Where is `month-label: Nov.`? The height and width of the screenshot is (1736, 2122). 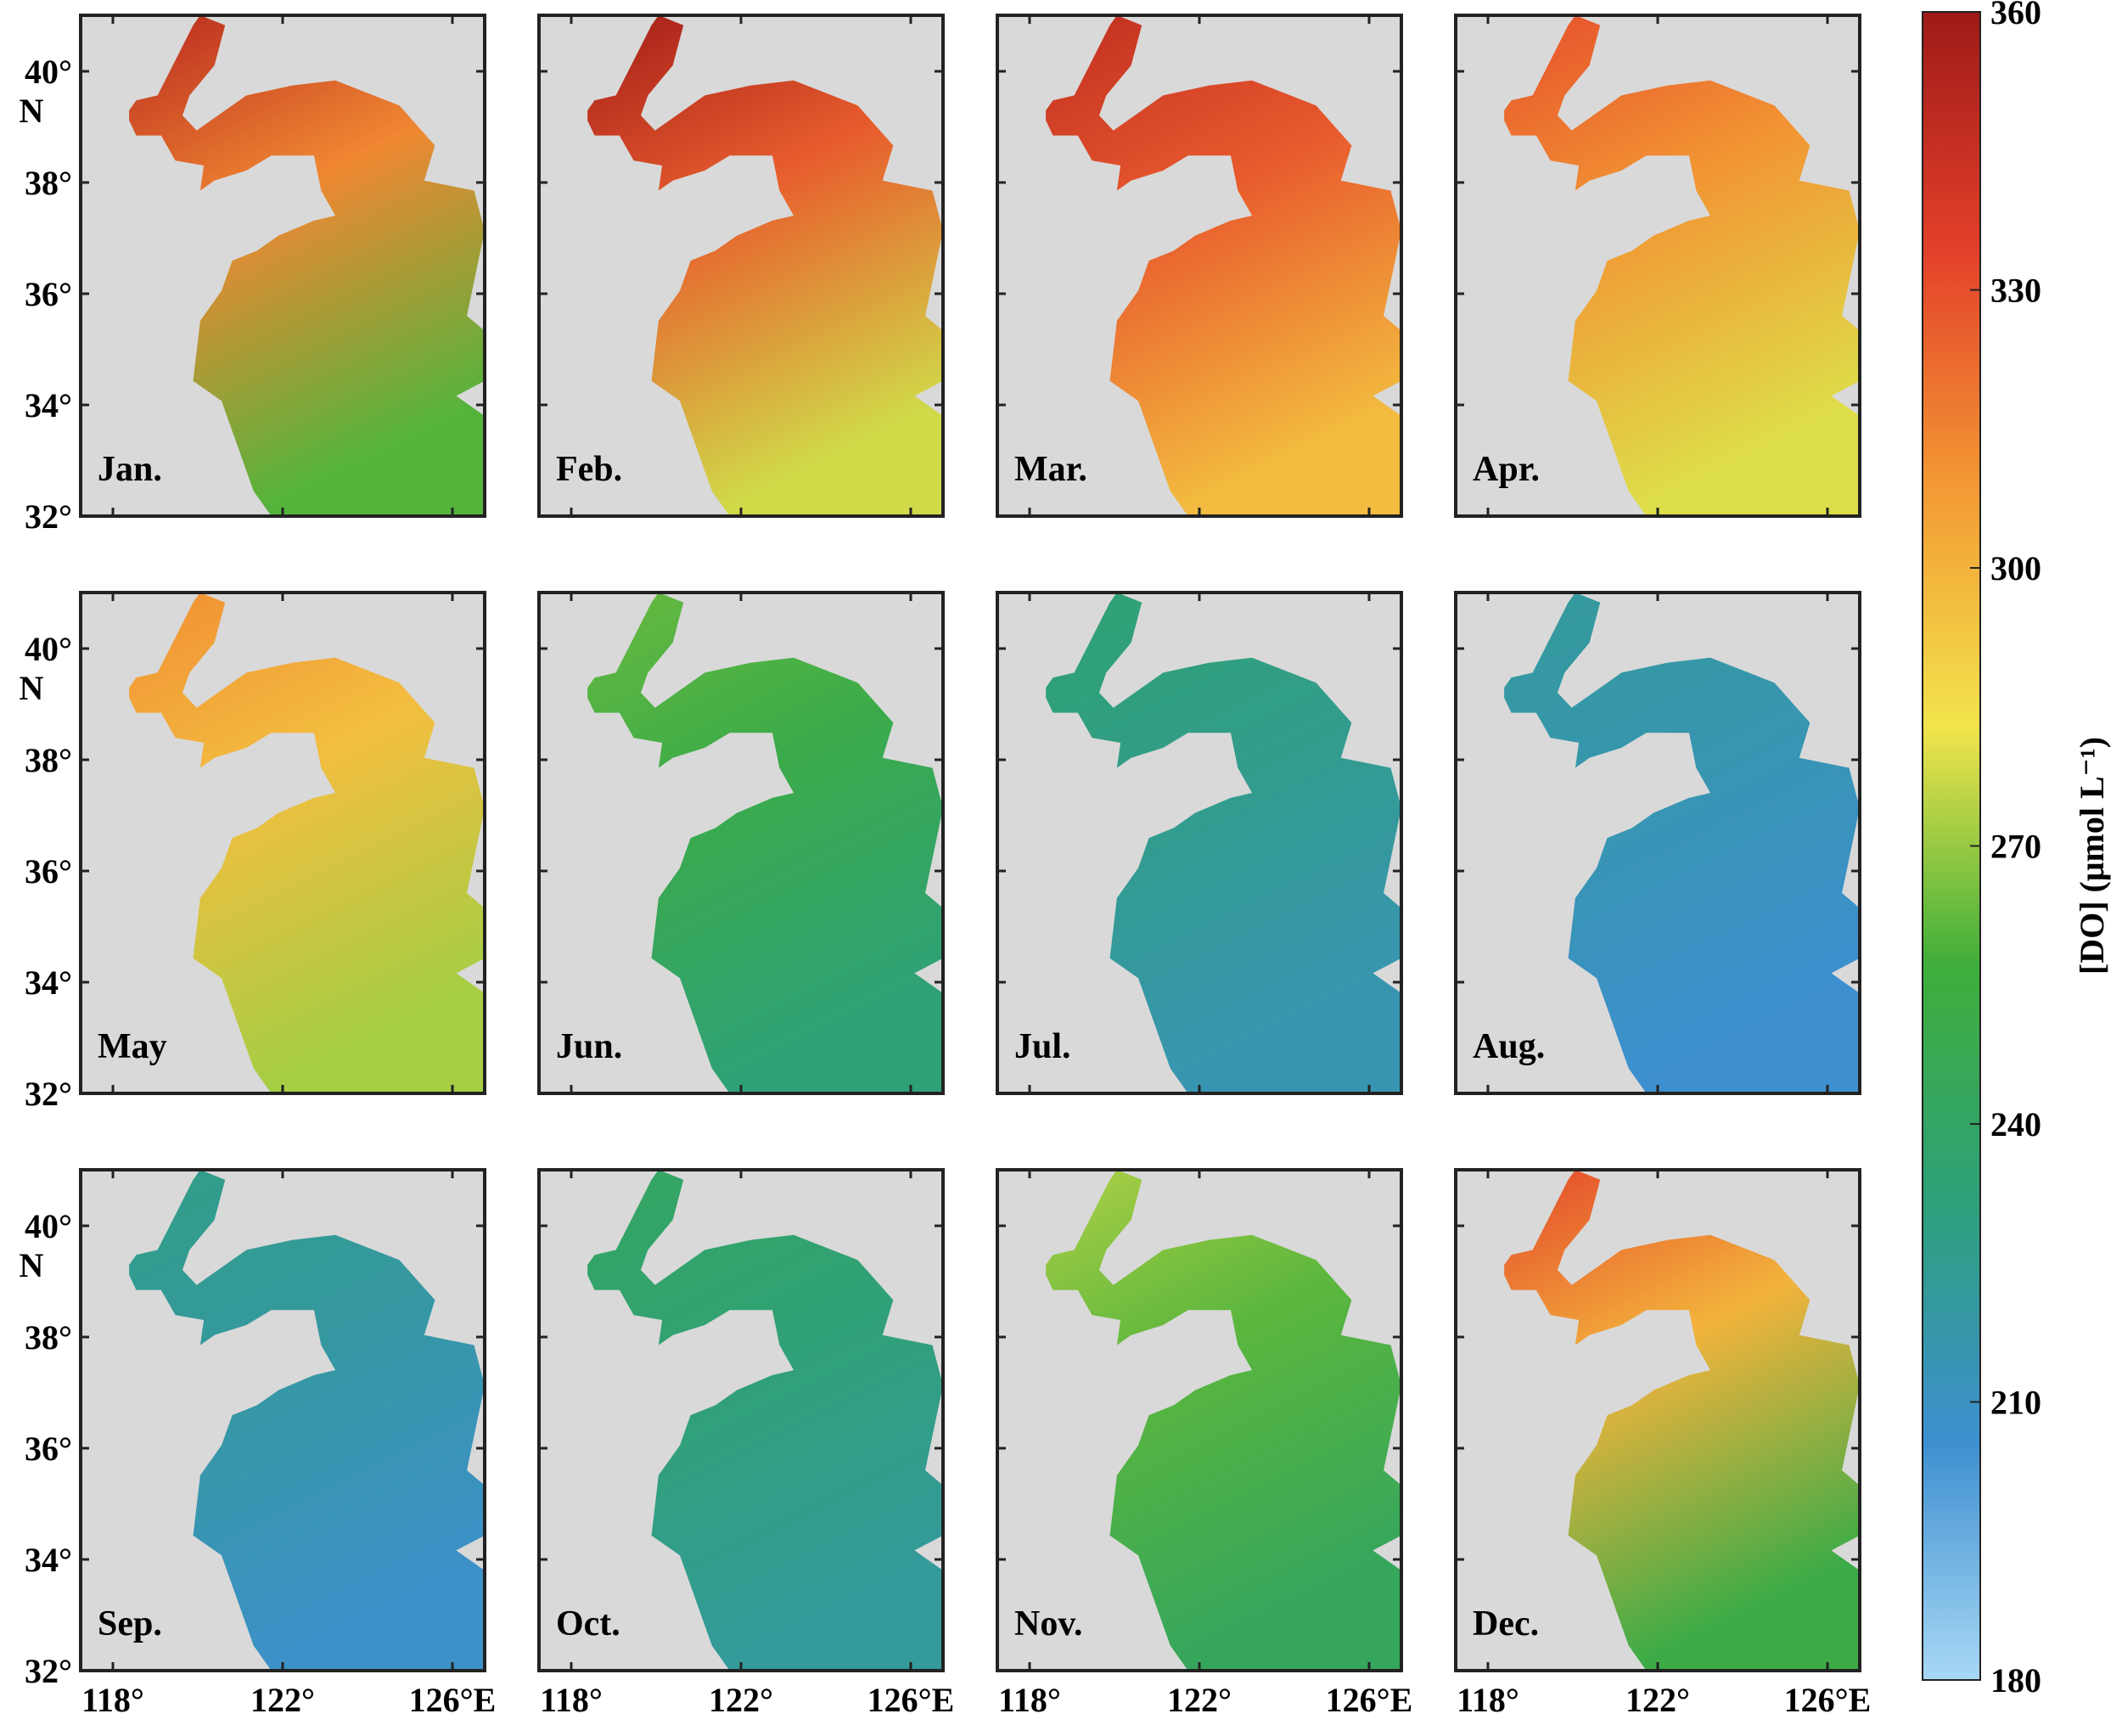
month-label: Nov. is located at coordinates (1048, 1624).